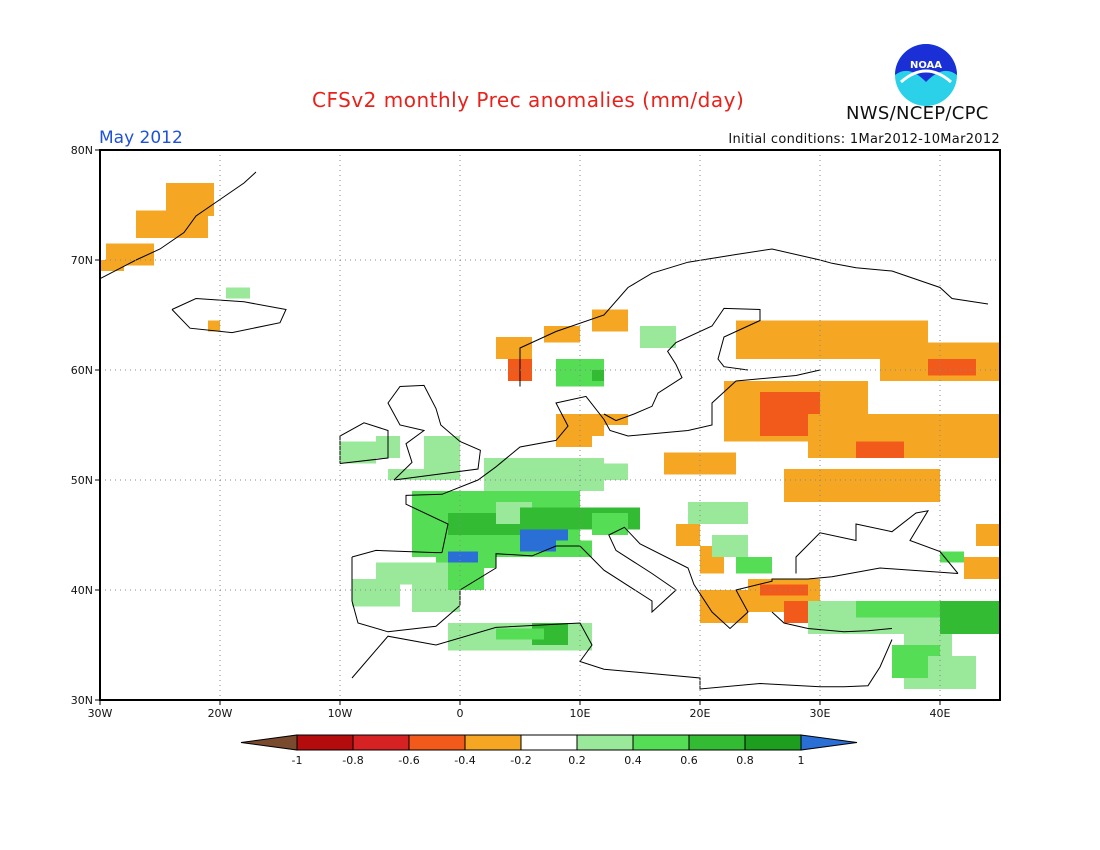 Image resolution: width=1100 pixels, height=850 pixels. I want to click on colorbar-label: 1, so click(801, 760).